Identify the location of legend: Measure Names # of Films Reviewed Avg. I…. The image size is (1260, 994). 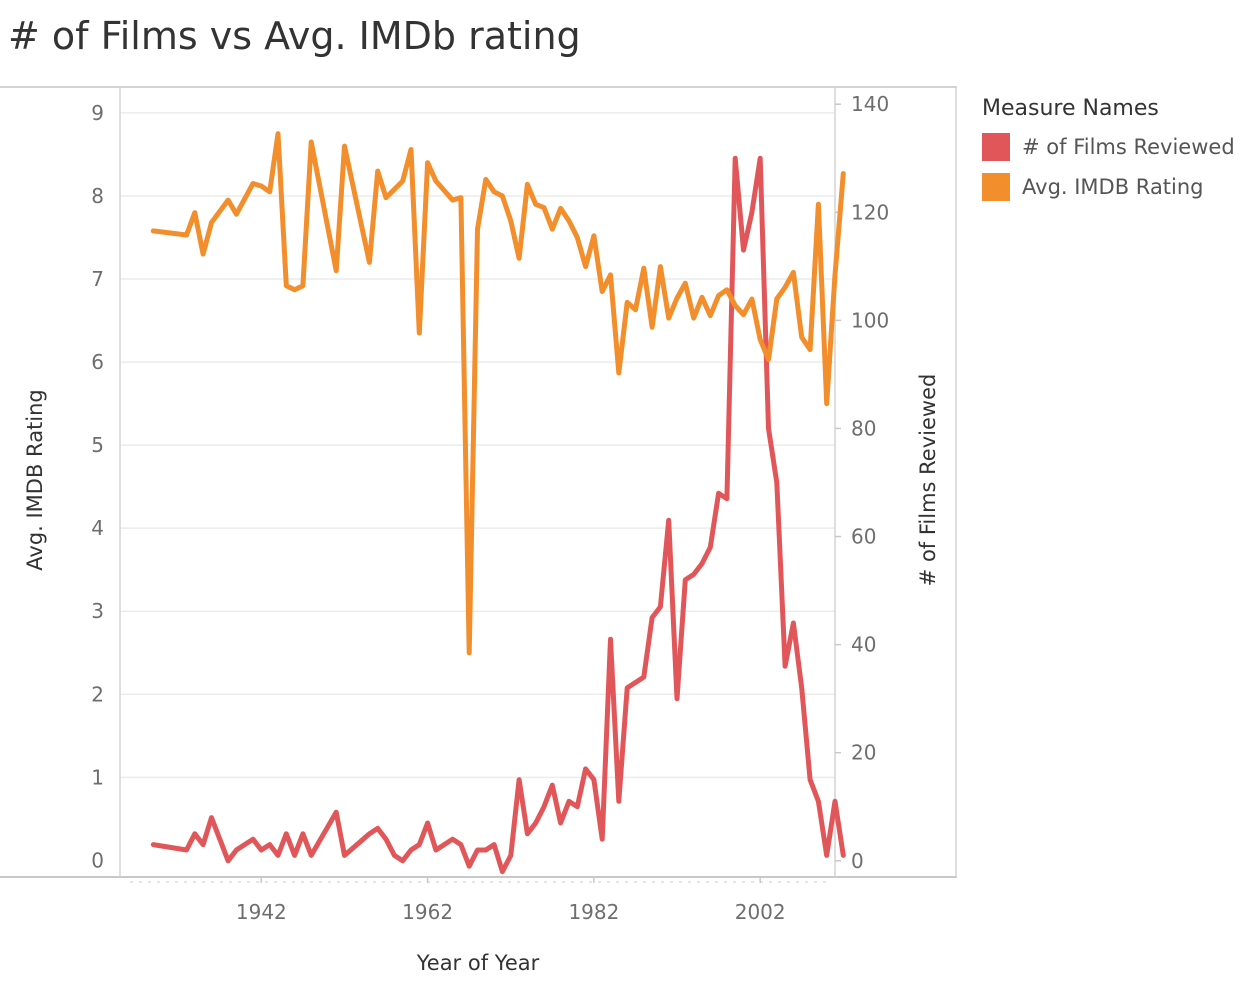
(1108, 151).